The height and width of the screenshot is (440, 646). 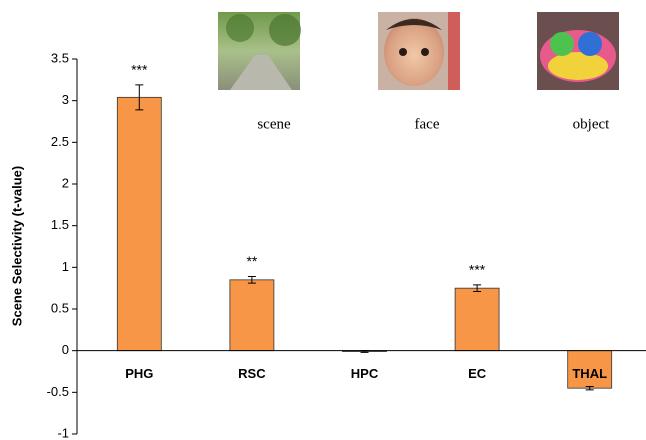 What do you see at coordinates (252, 373) in the screenshot?
I see `x-tick-label: RSC` at bounding box center [252, 373].